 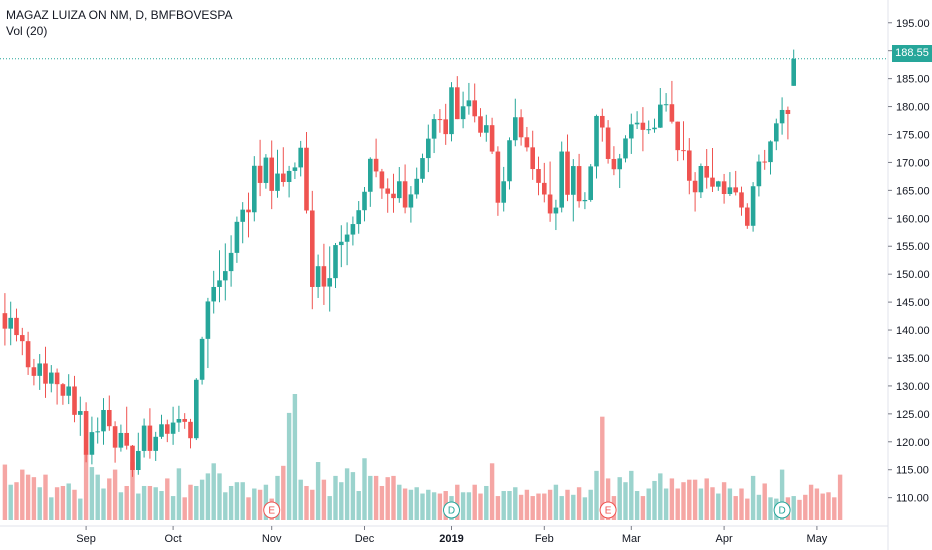 What do you see at coordinates (86, 539) in the screenshot?
I see `x-tick-label: Sep` at bounding box center [86, 539].